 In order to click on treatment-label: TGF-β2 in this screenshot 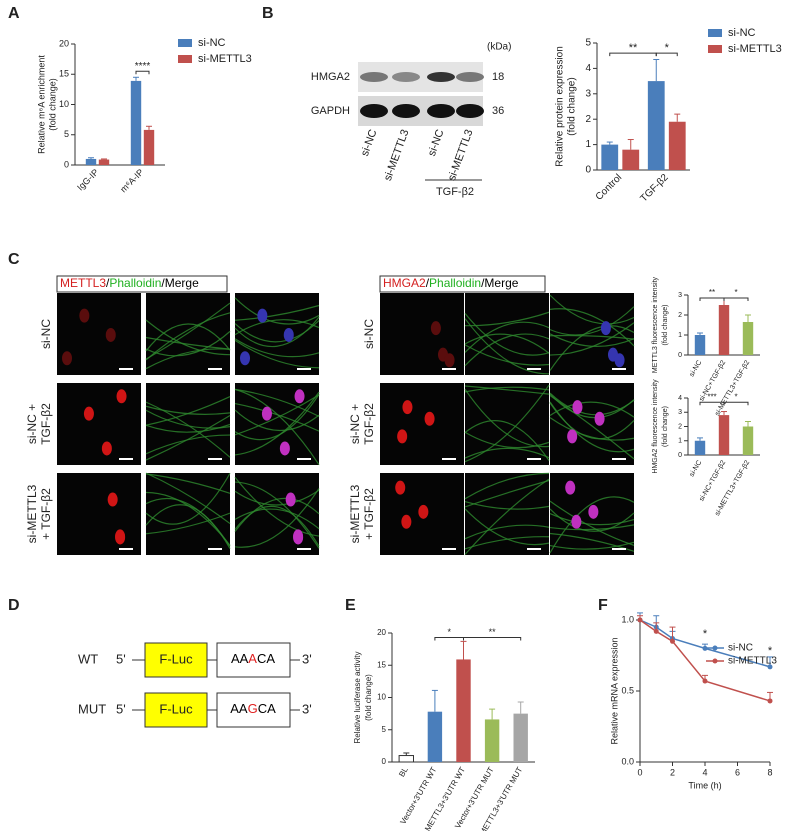, I will do `click(455, 192)`.